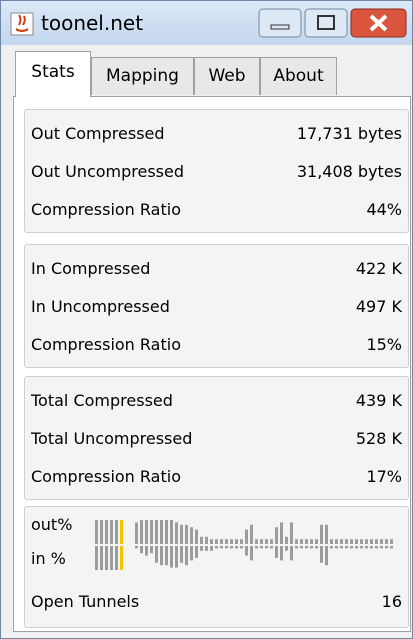  What do you see at coordinates (349, 133) in the screenshot?
I see `stat-value: 17,731 bytes` at bounding box center [349, 133].